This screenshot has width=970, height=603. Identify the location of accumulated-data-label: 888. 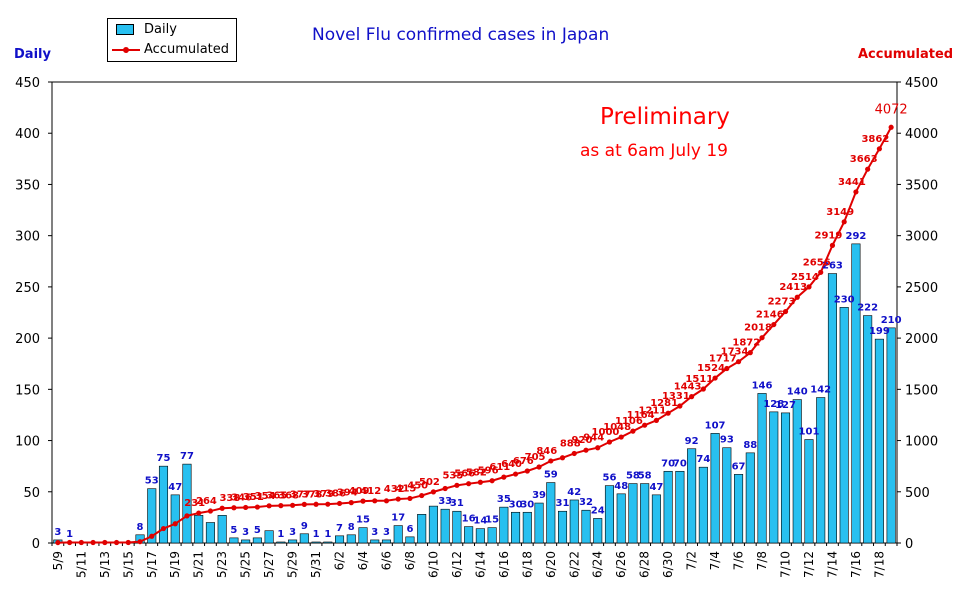
(570, 443).